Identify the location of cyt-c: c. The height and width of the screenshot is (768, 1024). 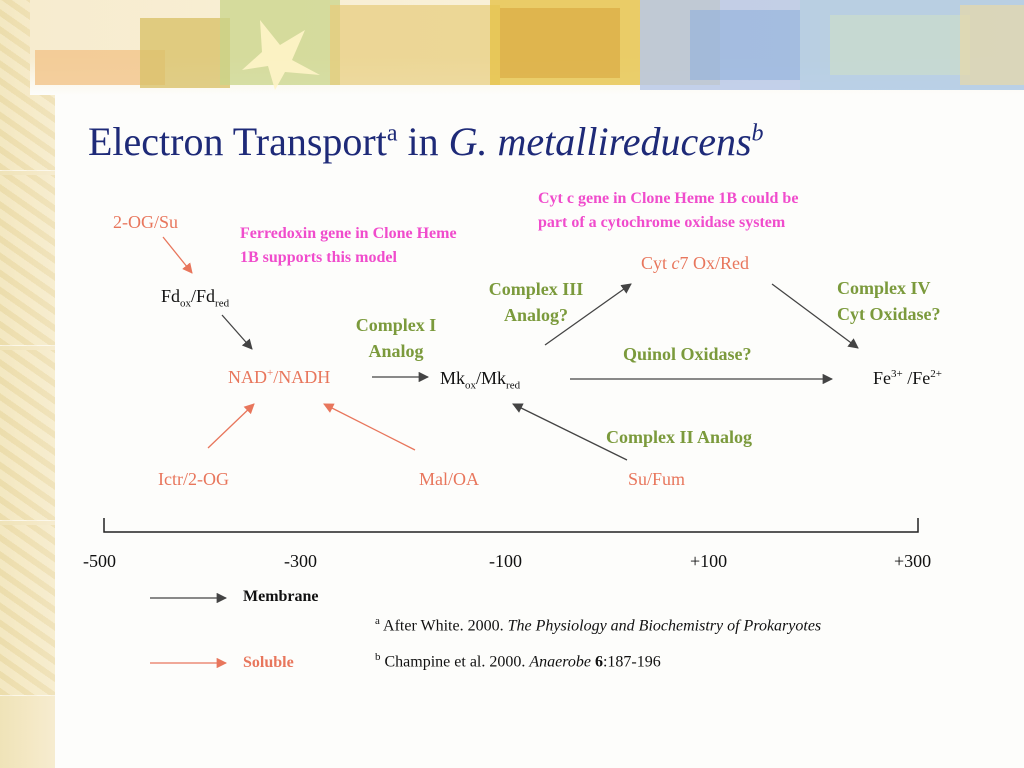
(675, 263).